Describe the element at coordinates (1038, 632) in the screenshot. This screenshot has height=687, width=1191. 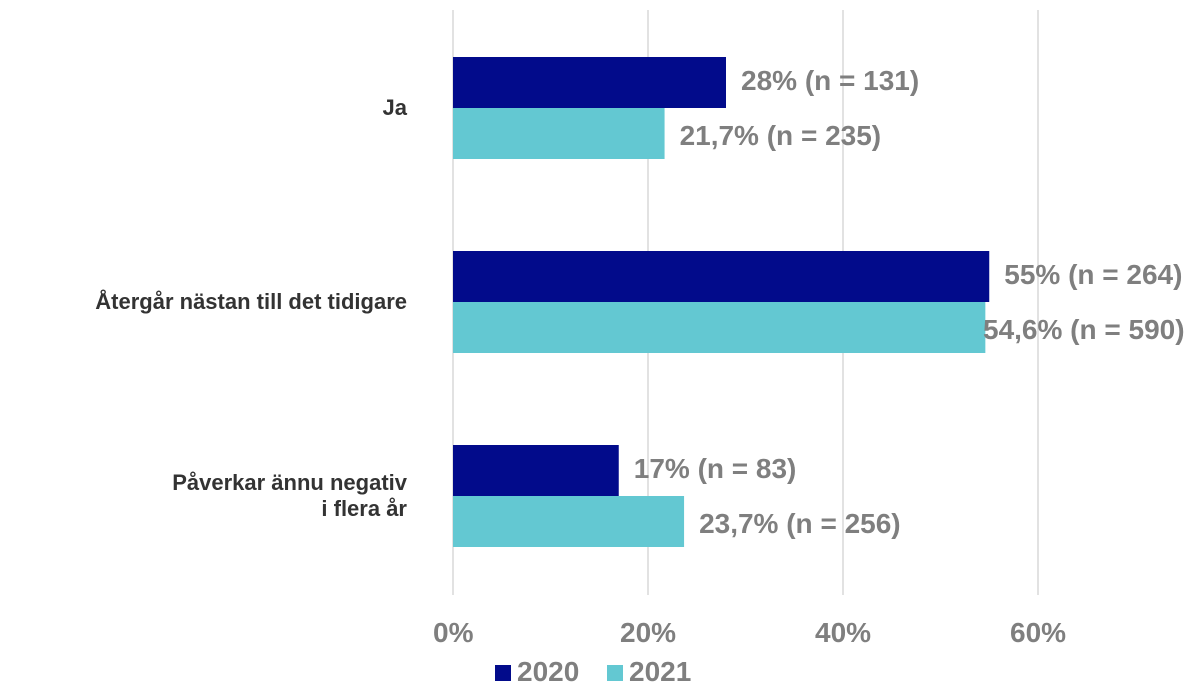
I see `x-tick-label: 60%` at that location.